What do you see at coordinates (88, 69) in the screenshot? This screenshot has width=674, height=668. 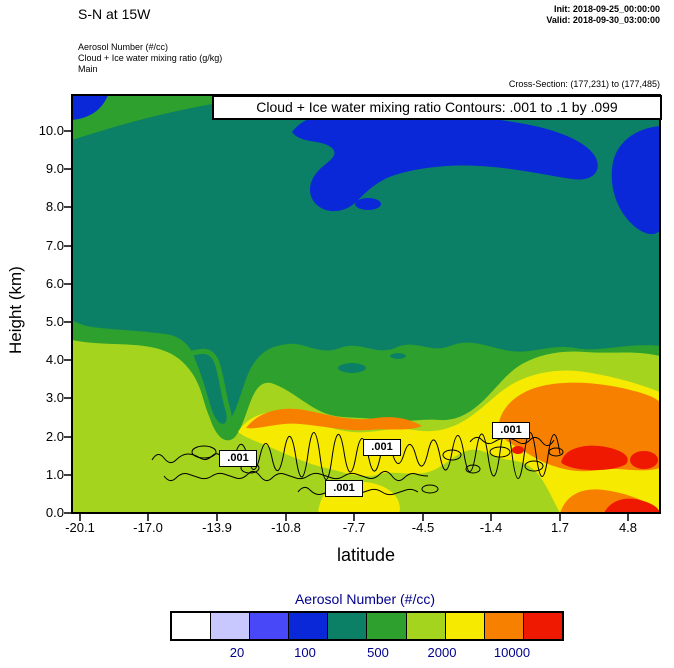 I see `field-line-domain: Main` at bounding box center [88, 69].